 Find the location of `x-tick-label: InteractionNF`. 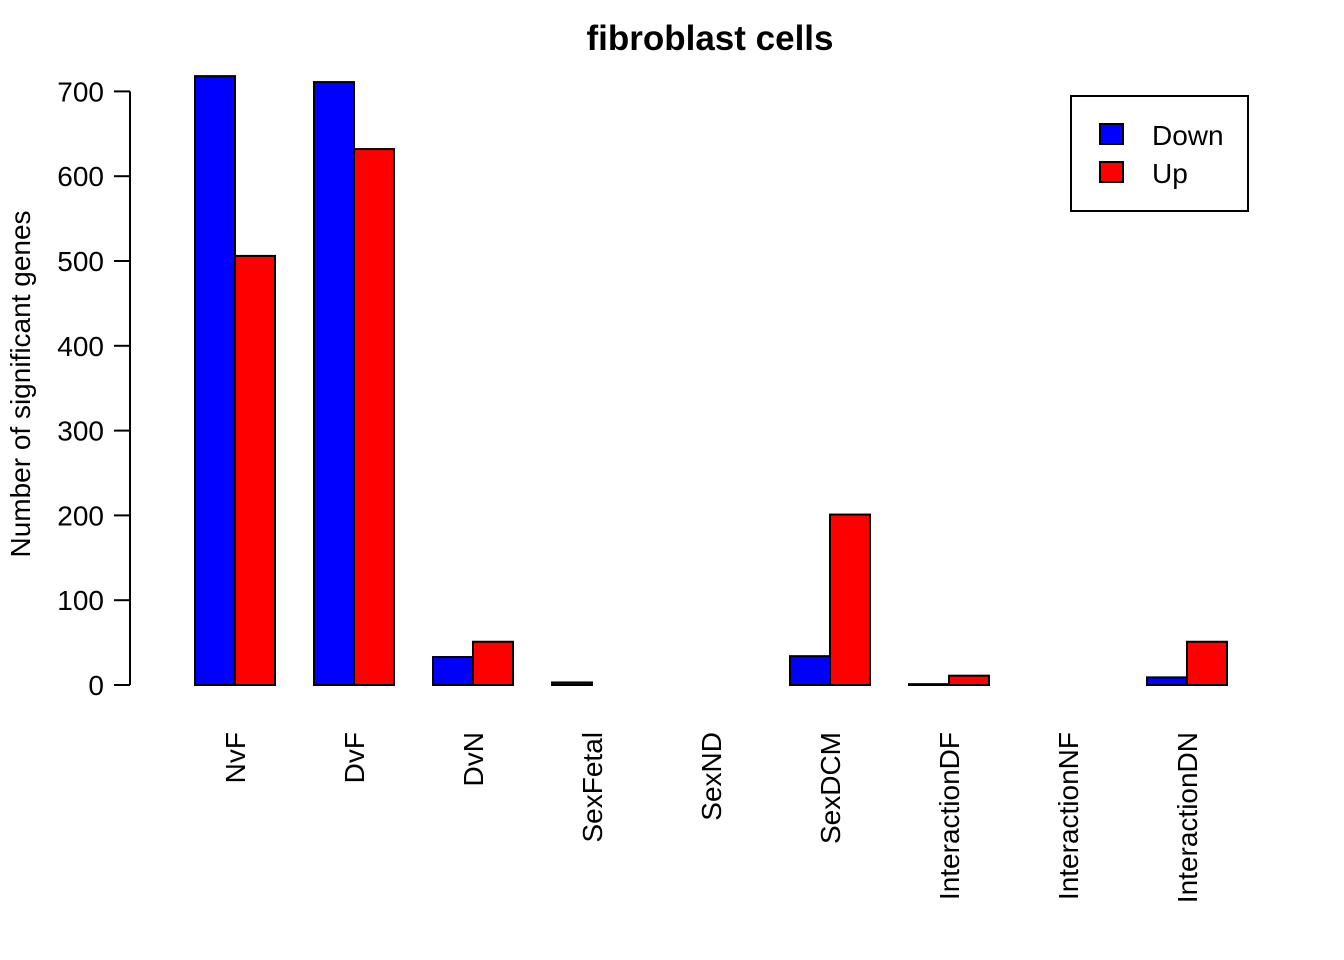

x-tick-label: InteractionNF is located at coordinates (1068, 816).